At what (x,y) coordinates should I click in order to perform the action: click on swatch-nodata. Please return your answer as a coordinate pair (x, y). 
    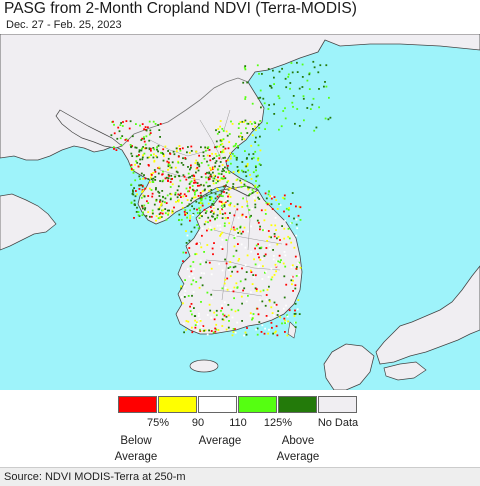
    Looking at the image, I should click on (337, 404).